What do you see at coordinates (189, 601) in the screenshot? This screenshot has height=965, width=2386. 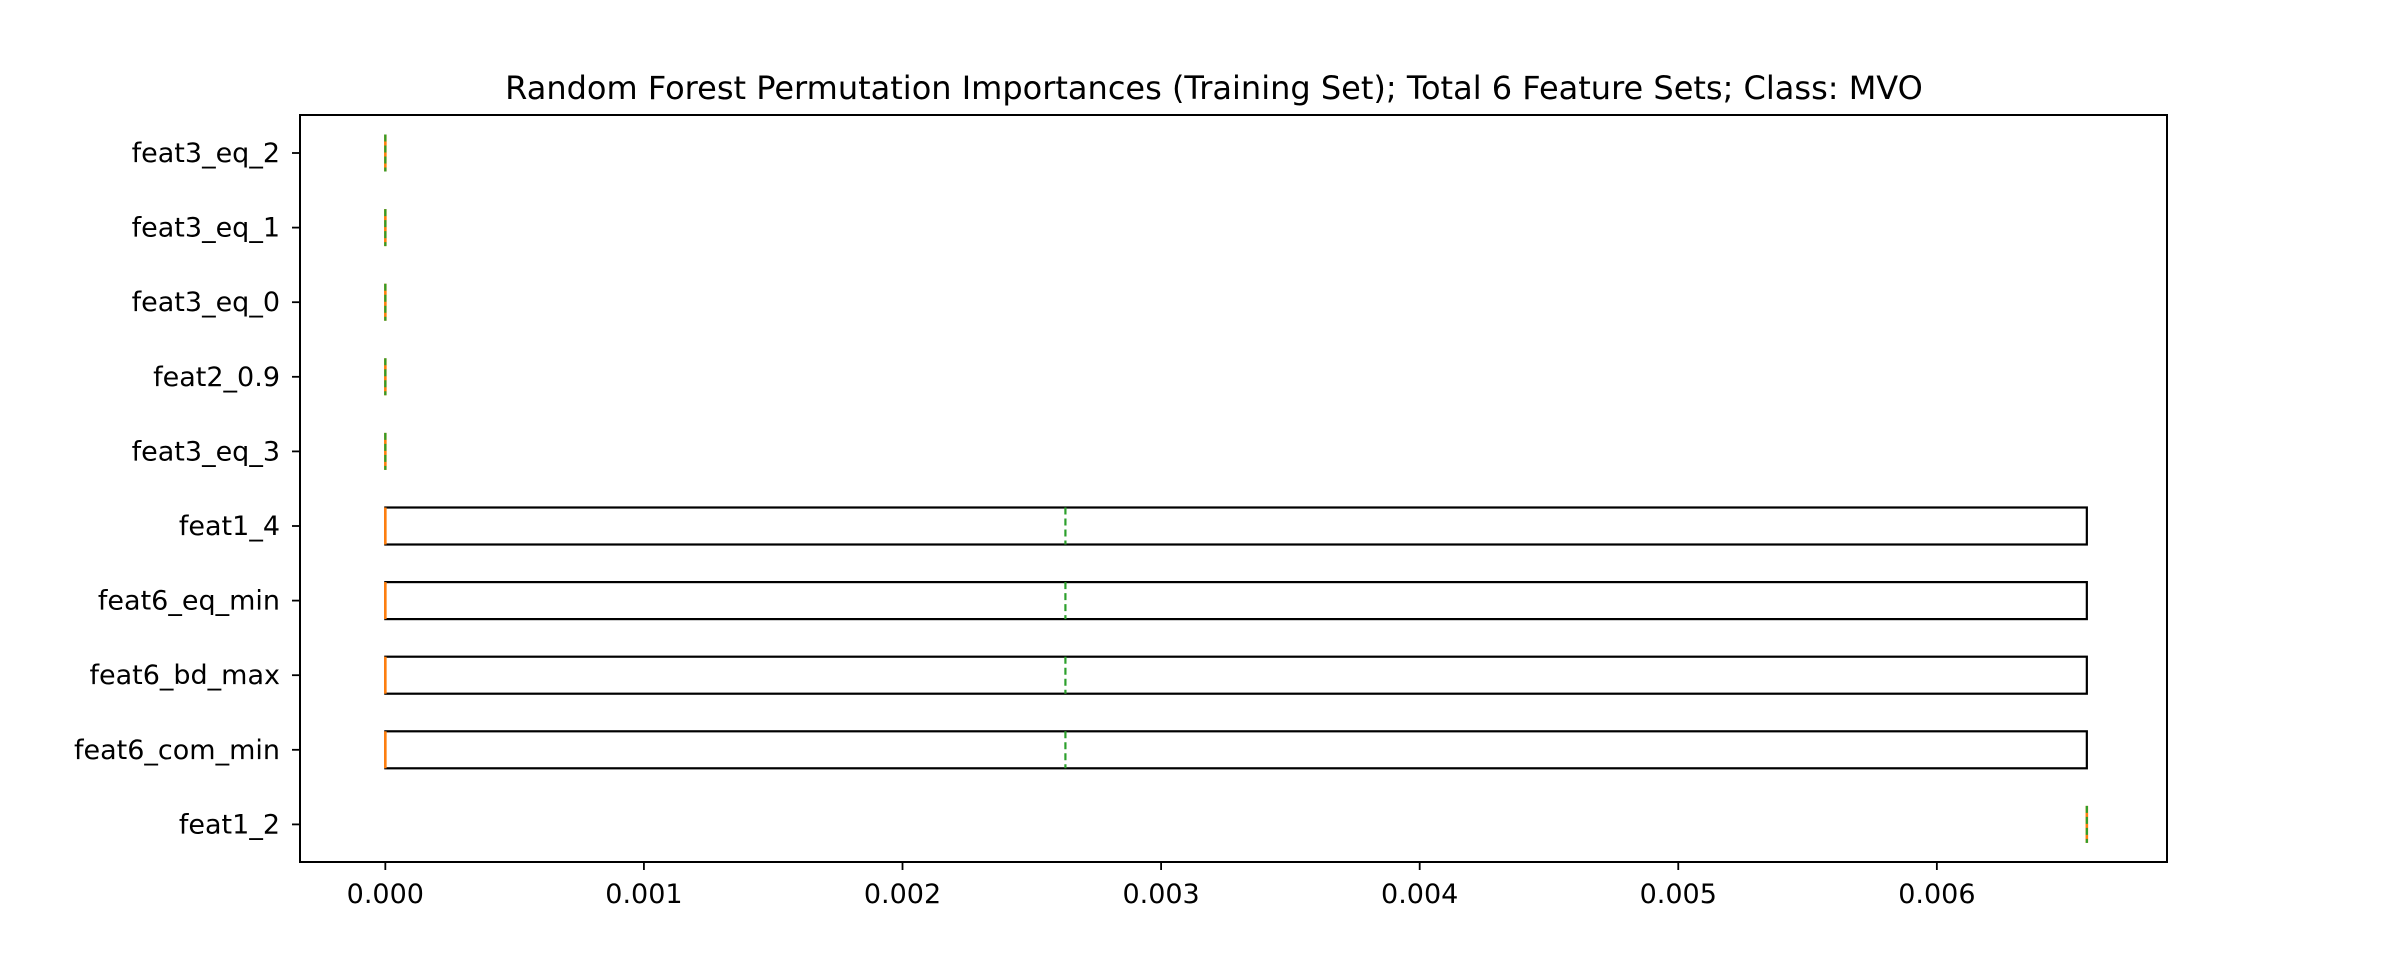 I see `y-tick-label: feat6_eq_min` at bounding box center [189, 601].